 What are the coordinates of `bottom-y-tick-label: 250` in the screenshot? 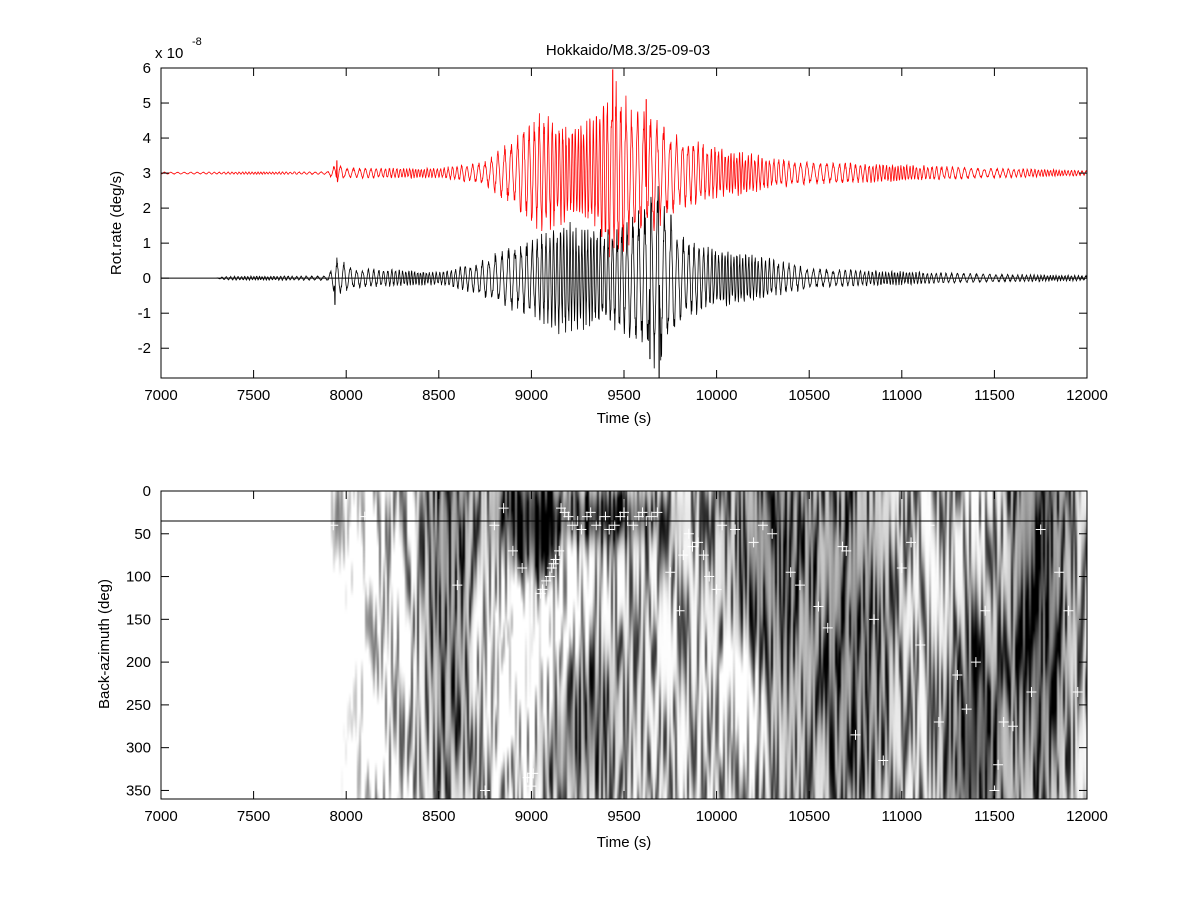 It's located at (138, 705).